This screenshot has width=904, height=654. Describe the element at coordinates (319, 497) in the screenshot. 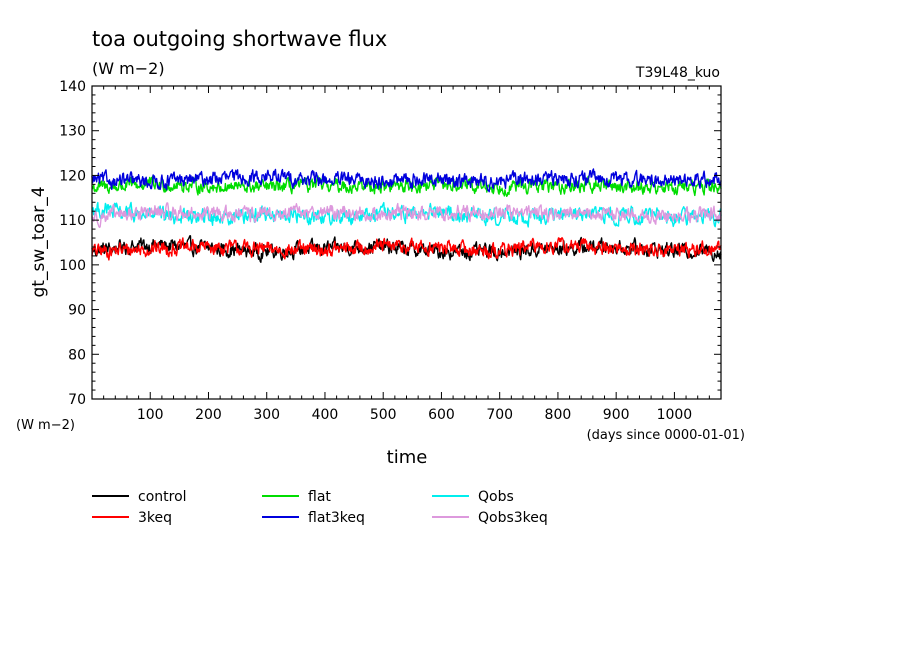

I see `legend-label-flat: flat` at that location.